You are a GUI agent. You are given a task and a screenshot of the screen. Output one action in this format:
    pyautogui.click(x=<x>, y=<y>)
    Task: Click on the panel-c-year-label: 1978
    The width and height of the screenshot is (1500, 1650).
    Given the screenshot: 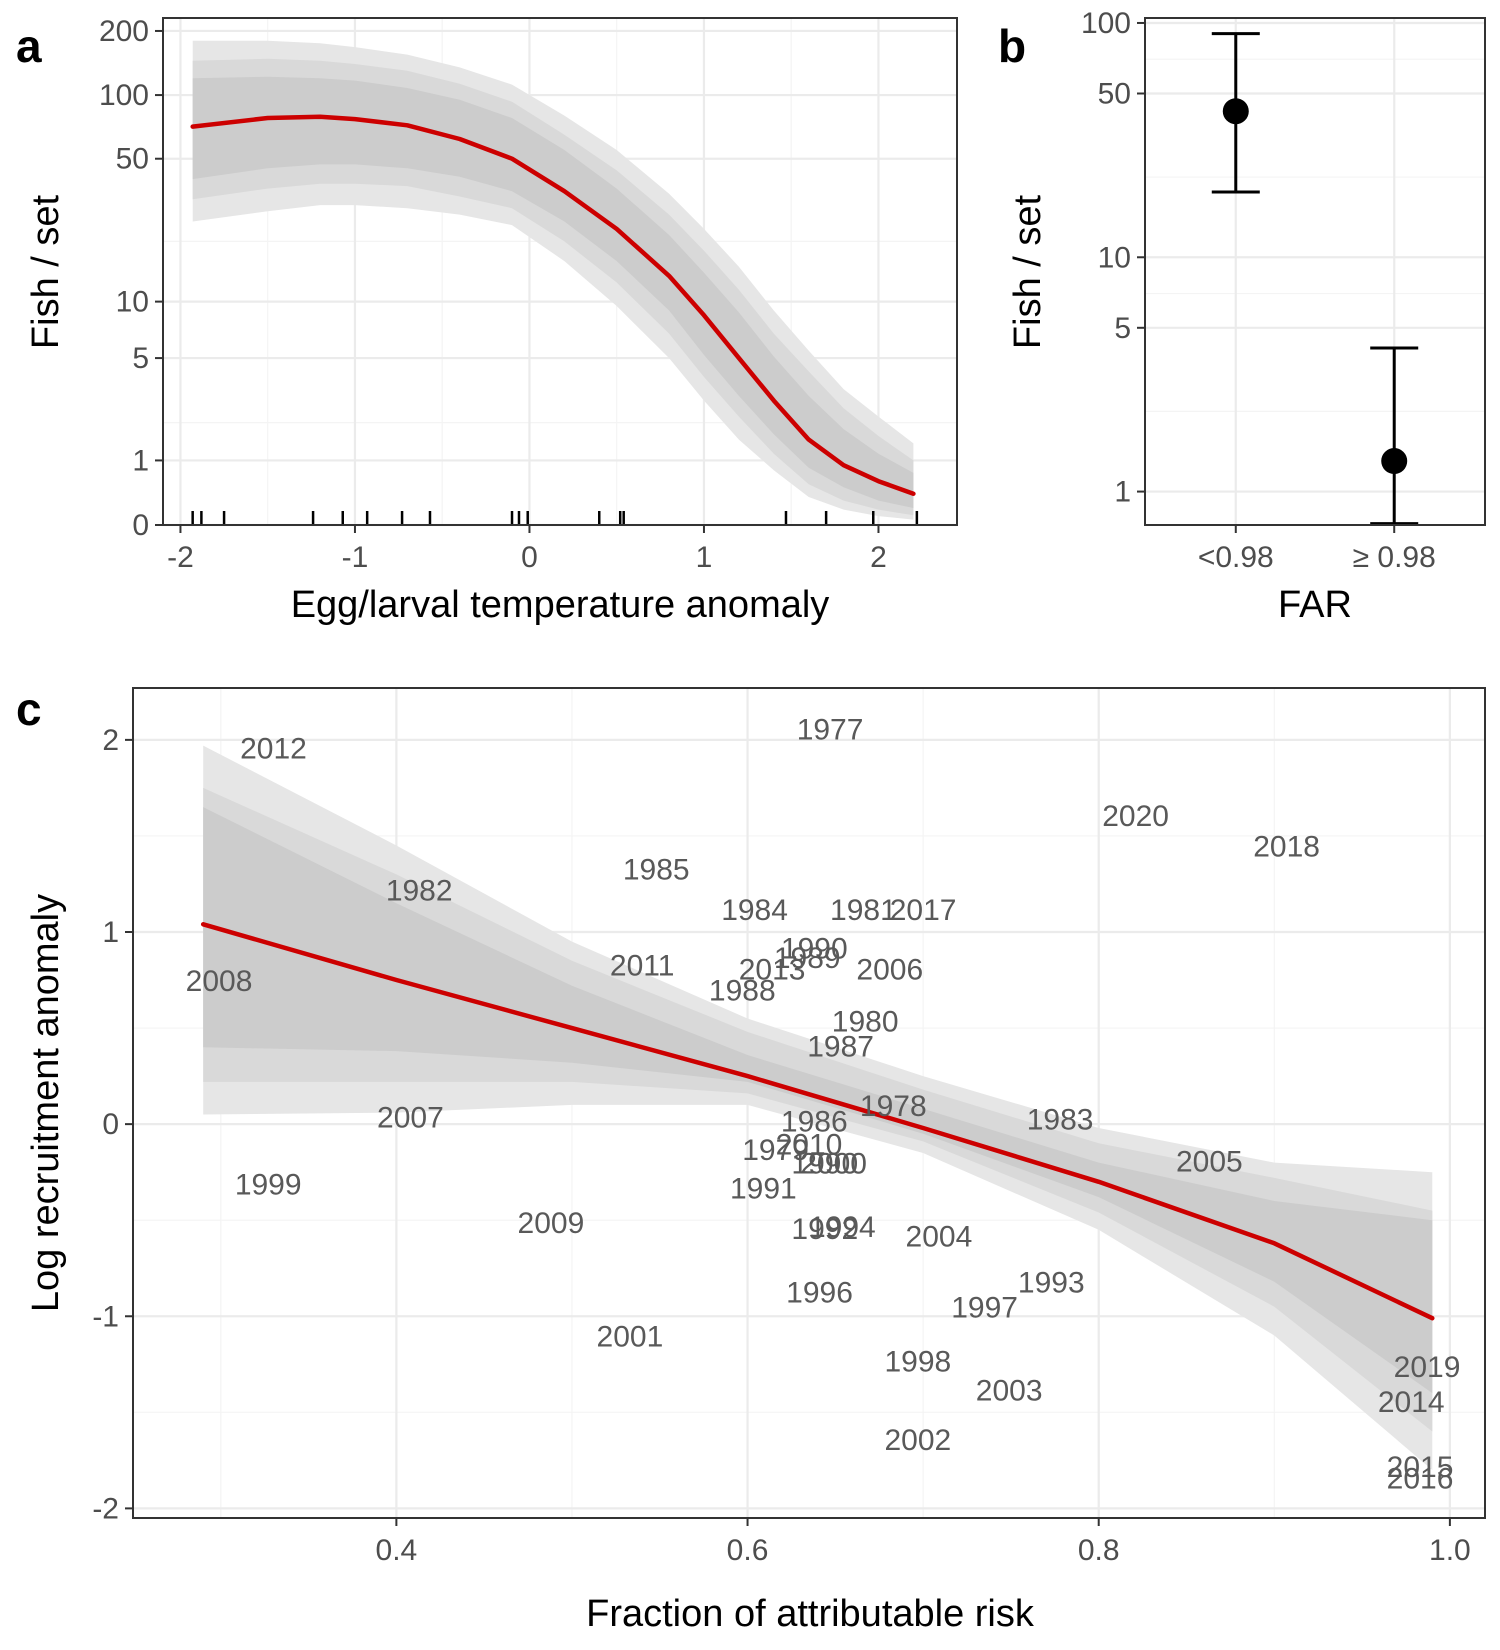 What is the action you would take?
    pyautogui.click(x=893, y=1106)
    